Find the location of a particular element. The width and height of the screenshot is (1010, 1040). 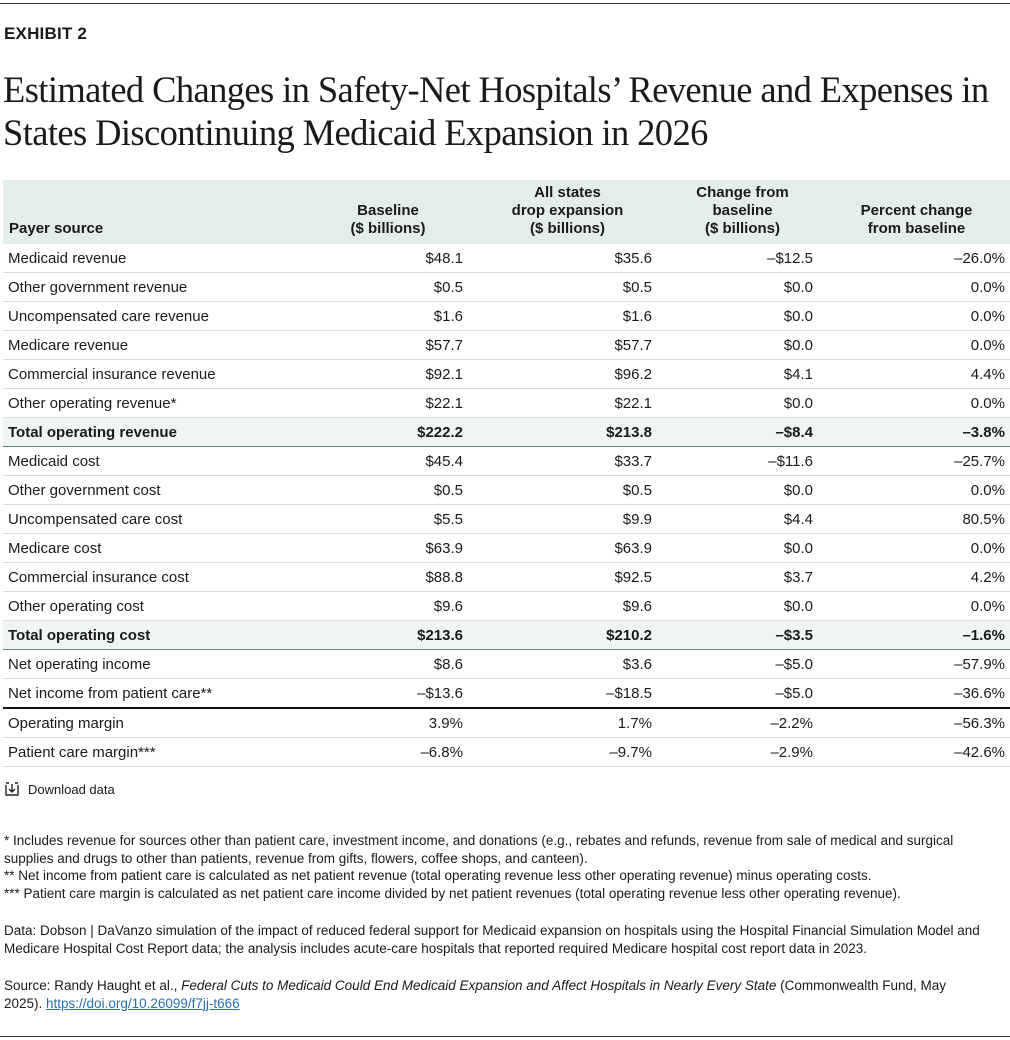

download-button: Download data is located at coordinates (59, 789).